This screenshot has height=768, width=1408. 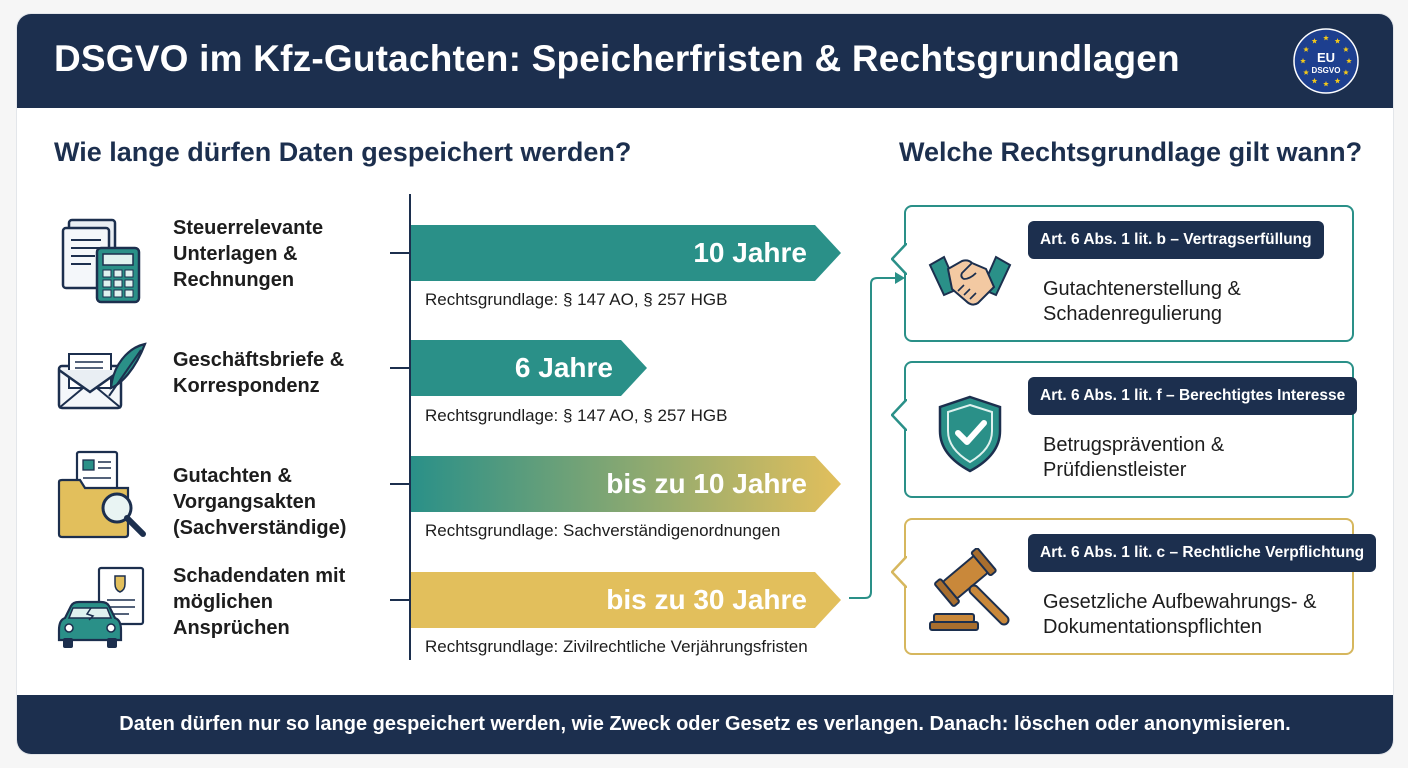 What do you see at coordinates (101, 607) in the screenshot?
I see `car-damage-document-icon` at bounding box center [101, 607].